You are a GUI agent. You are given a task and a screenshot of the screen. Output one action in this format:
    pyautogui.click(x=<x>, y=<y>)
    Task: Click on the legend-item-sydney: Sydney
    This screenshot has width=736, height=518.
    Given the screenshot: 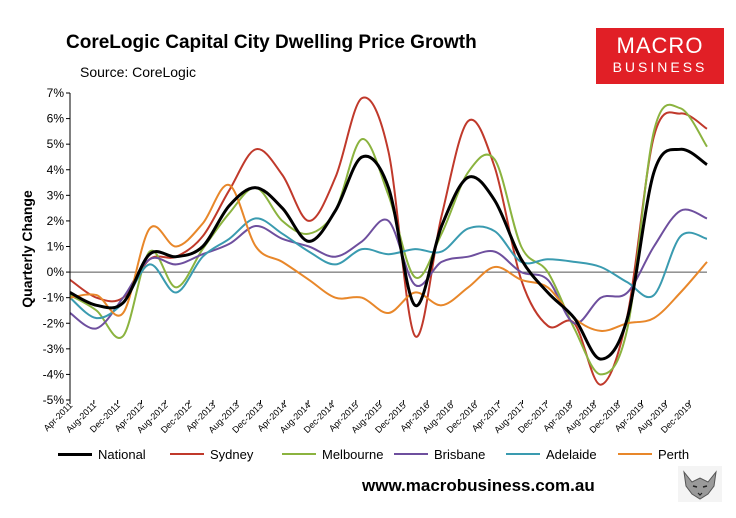 What is the action you would take?
    pyautogui.click(x=211, y=454)
    